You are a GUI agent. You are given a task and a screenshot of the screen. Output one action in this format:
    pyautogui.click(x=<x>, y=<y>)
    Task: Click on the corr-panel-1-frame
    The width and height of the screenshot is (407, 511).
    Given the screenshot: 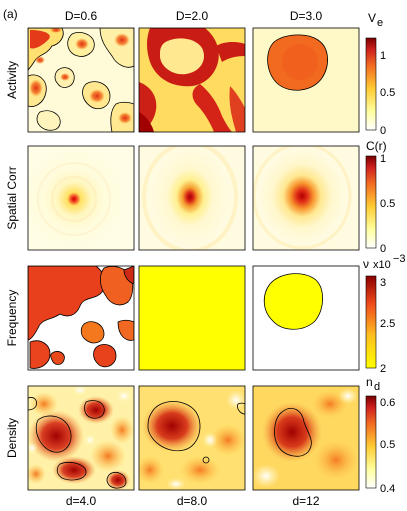 What is the action you would take?
    pyautogui.click(x=81, y=198)
    